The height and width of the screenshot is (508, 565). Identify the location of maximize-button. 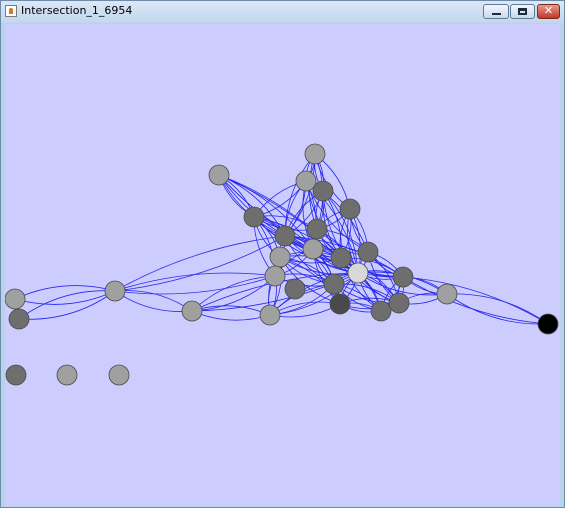
(522, 11).